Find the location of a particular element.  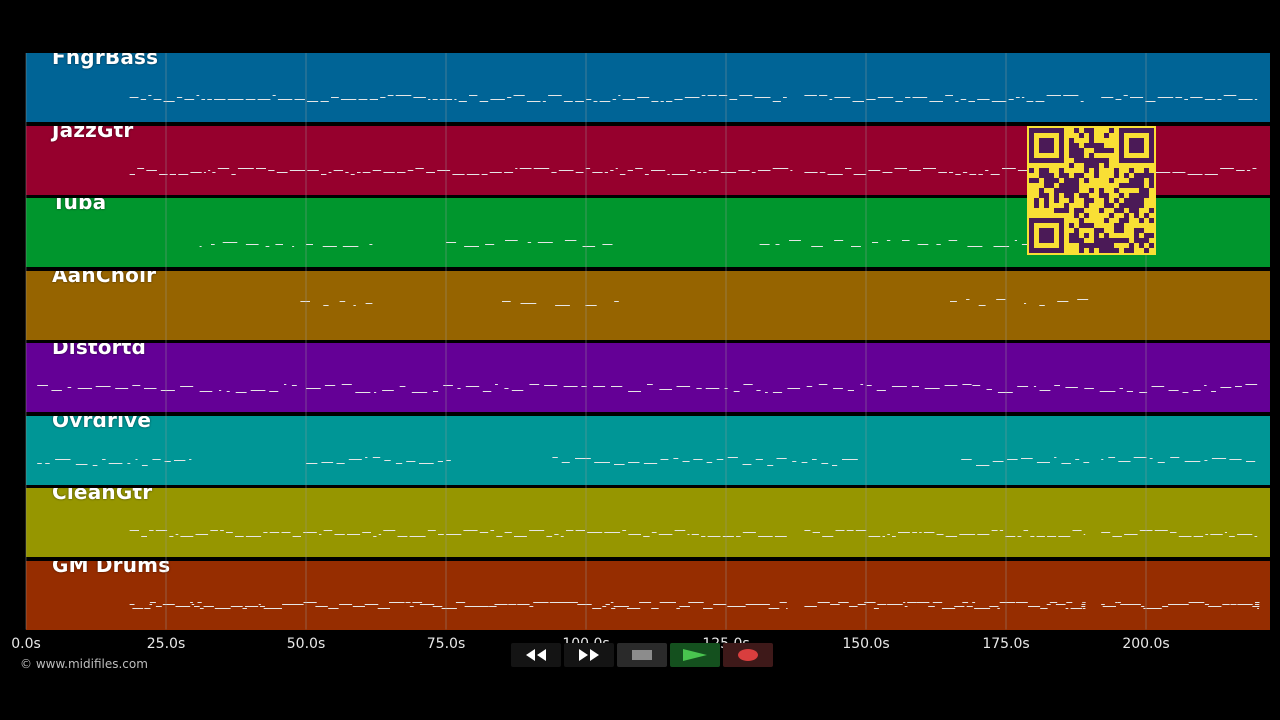

tick-label: 175.0s is located at coordinates (1006, 644).